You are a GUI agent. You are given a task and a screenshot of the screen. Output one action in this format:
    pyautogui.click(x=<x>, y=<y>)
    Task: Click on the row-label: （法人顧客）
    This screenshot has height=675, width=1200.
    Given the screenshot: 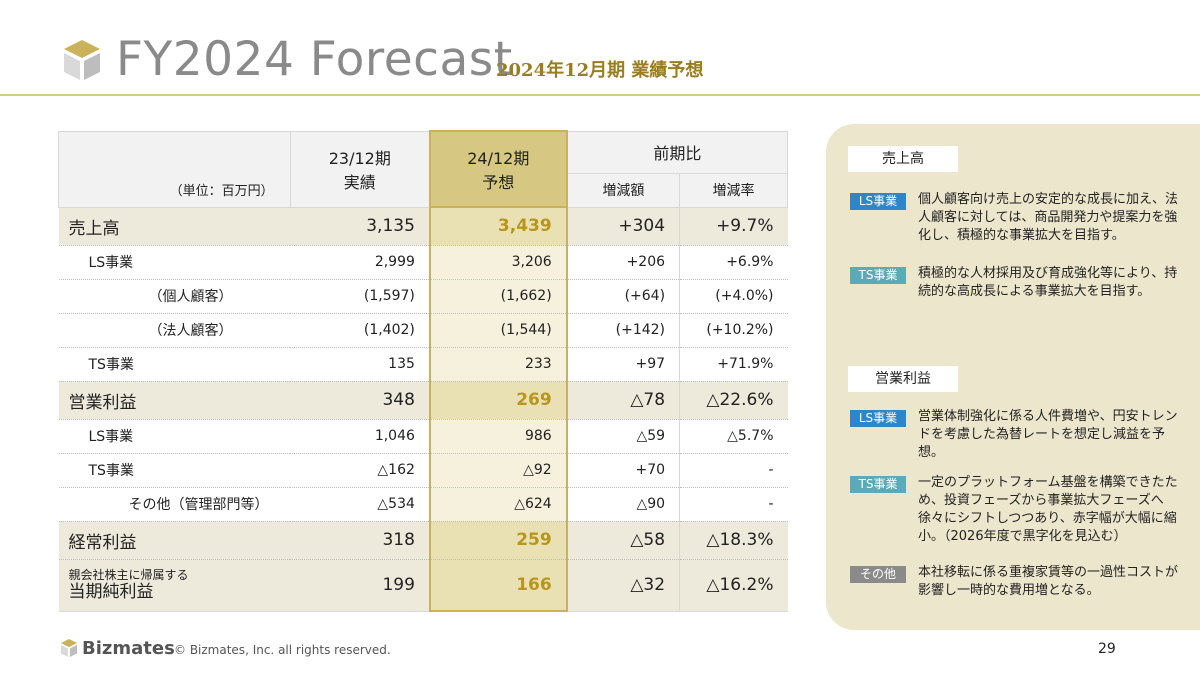 What is the action you would take?
    pyautogui.click(x=174, y=330)
    